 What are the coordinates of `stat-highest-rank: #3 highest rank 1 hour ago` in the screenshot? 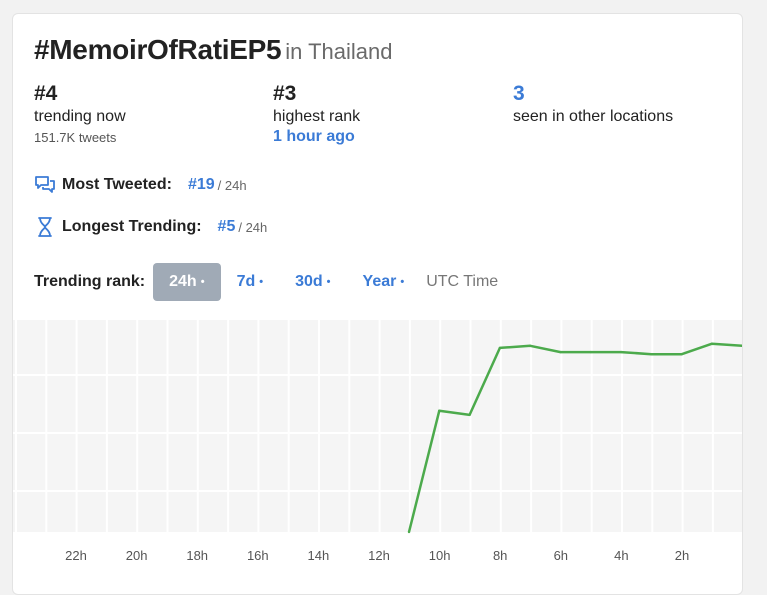 It's located at (316, 114).